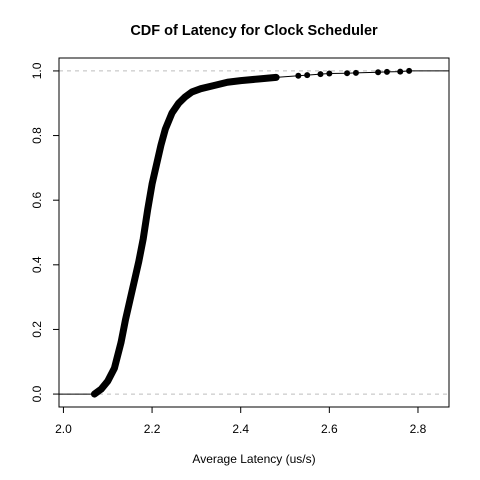 This screenshot has width=480, height=480. What do you see at coordinates (37, 70) in the screenshot?
I see `y-tick-label-5: 1.0` at bounding box center [37, 70].